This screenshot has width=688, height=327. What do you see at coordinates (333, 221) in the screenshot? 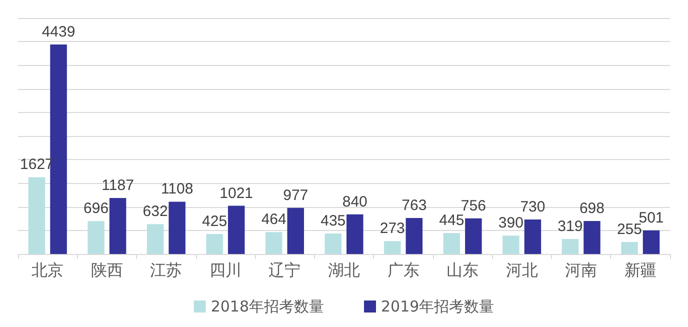
I see `data-label: 435` at bounding box center [333, 221].